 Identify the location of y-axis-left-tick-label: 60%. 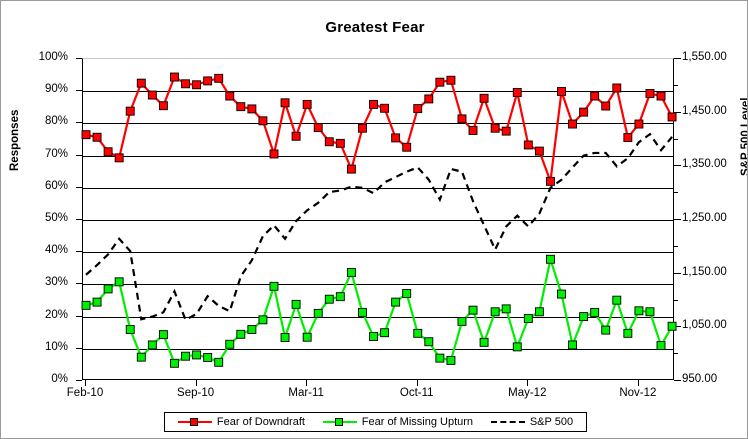
(56, 185).